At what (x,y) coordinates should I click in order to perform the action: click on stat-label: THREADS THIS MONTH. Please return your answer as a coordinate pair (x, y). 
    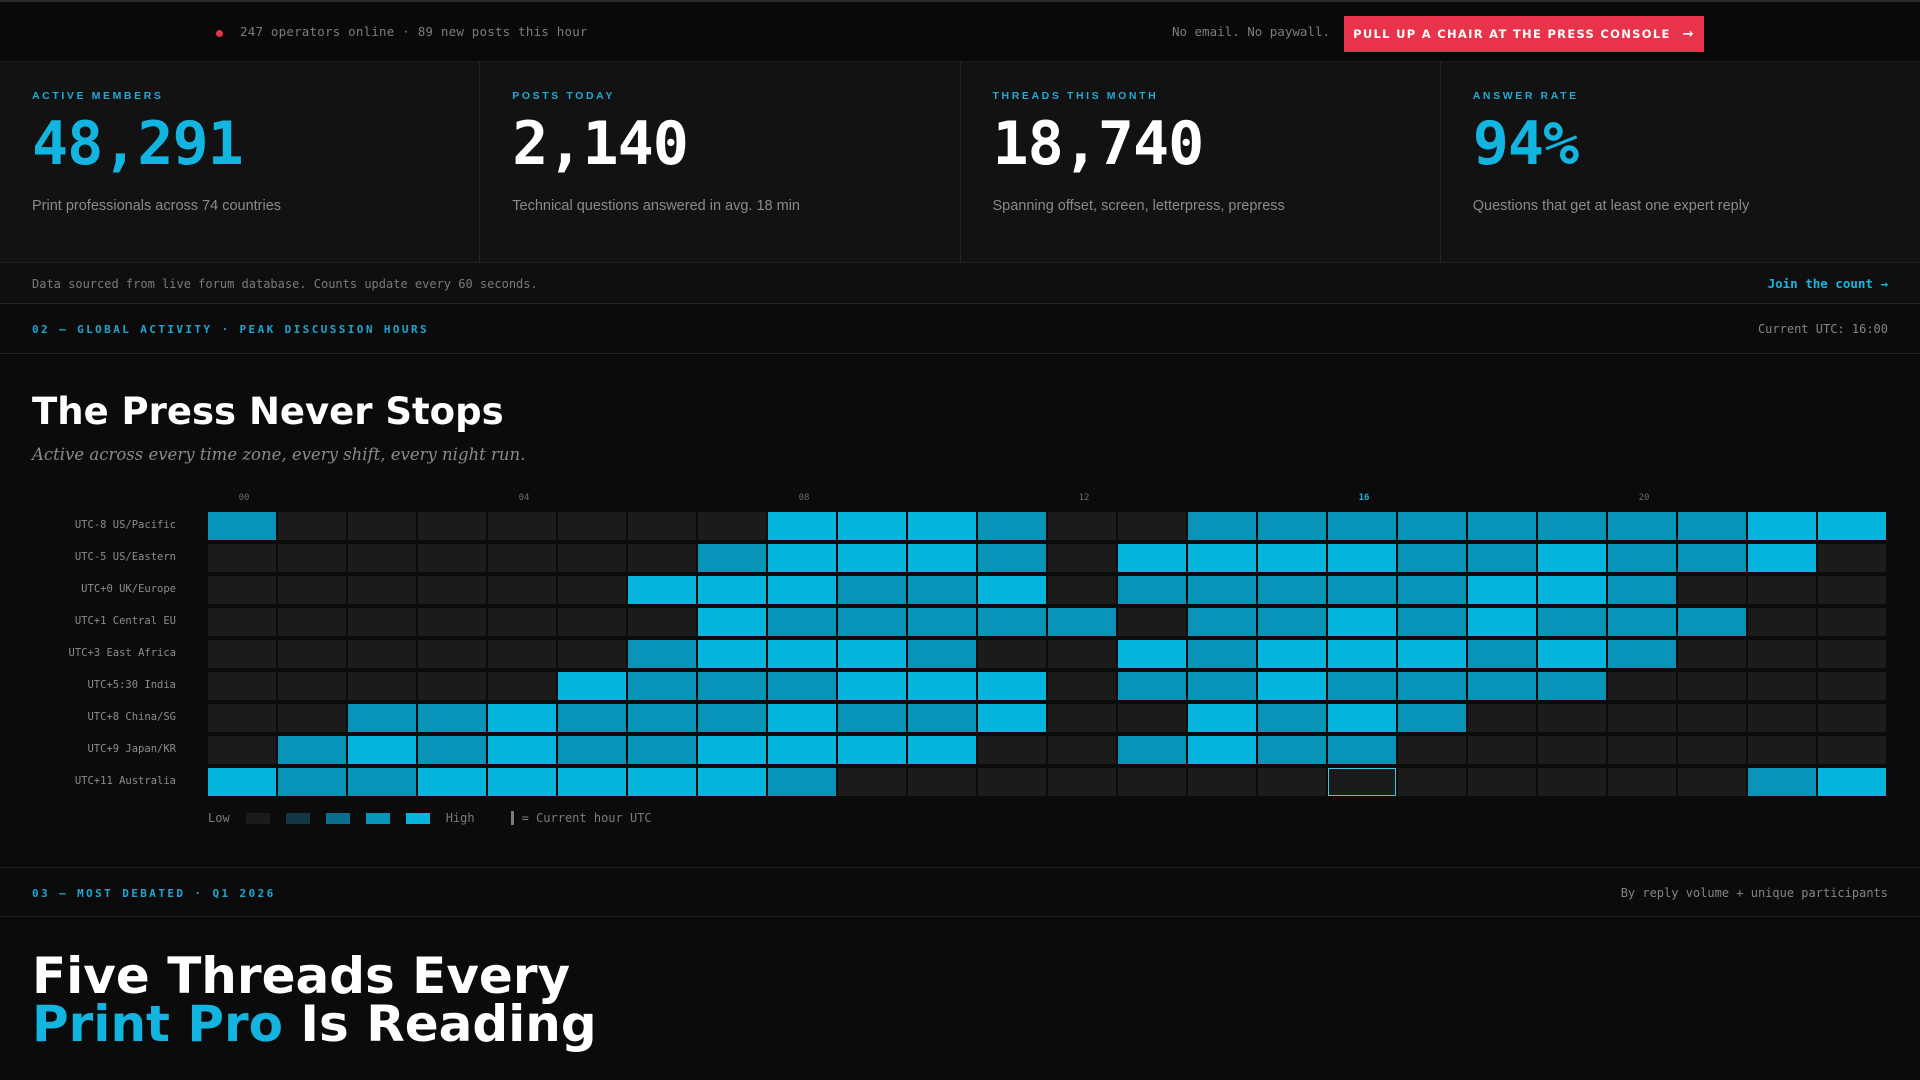
    Looking at the image, I should click on (1075, 96).